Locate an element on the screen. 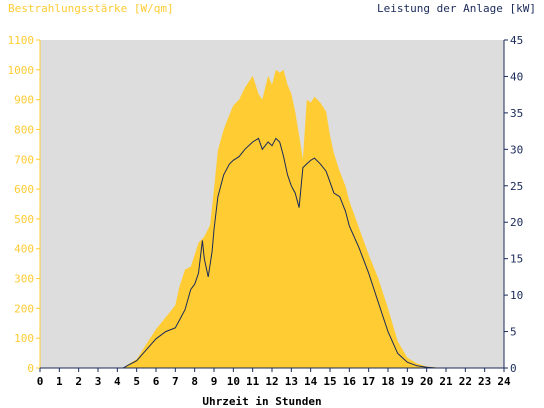 This screenshot has height=408, width=544. x-tick-label: 24 is located at coordinates (504, 381).